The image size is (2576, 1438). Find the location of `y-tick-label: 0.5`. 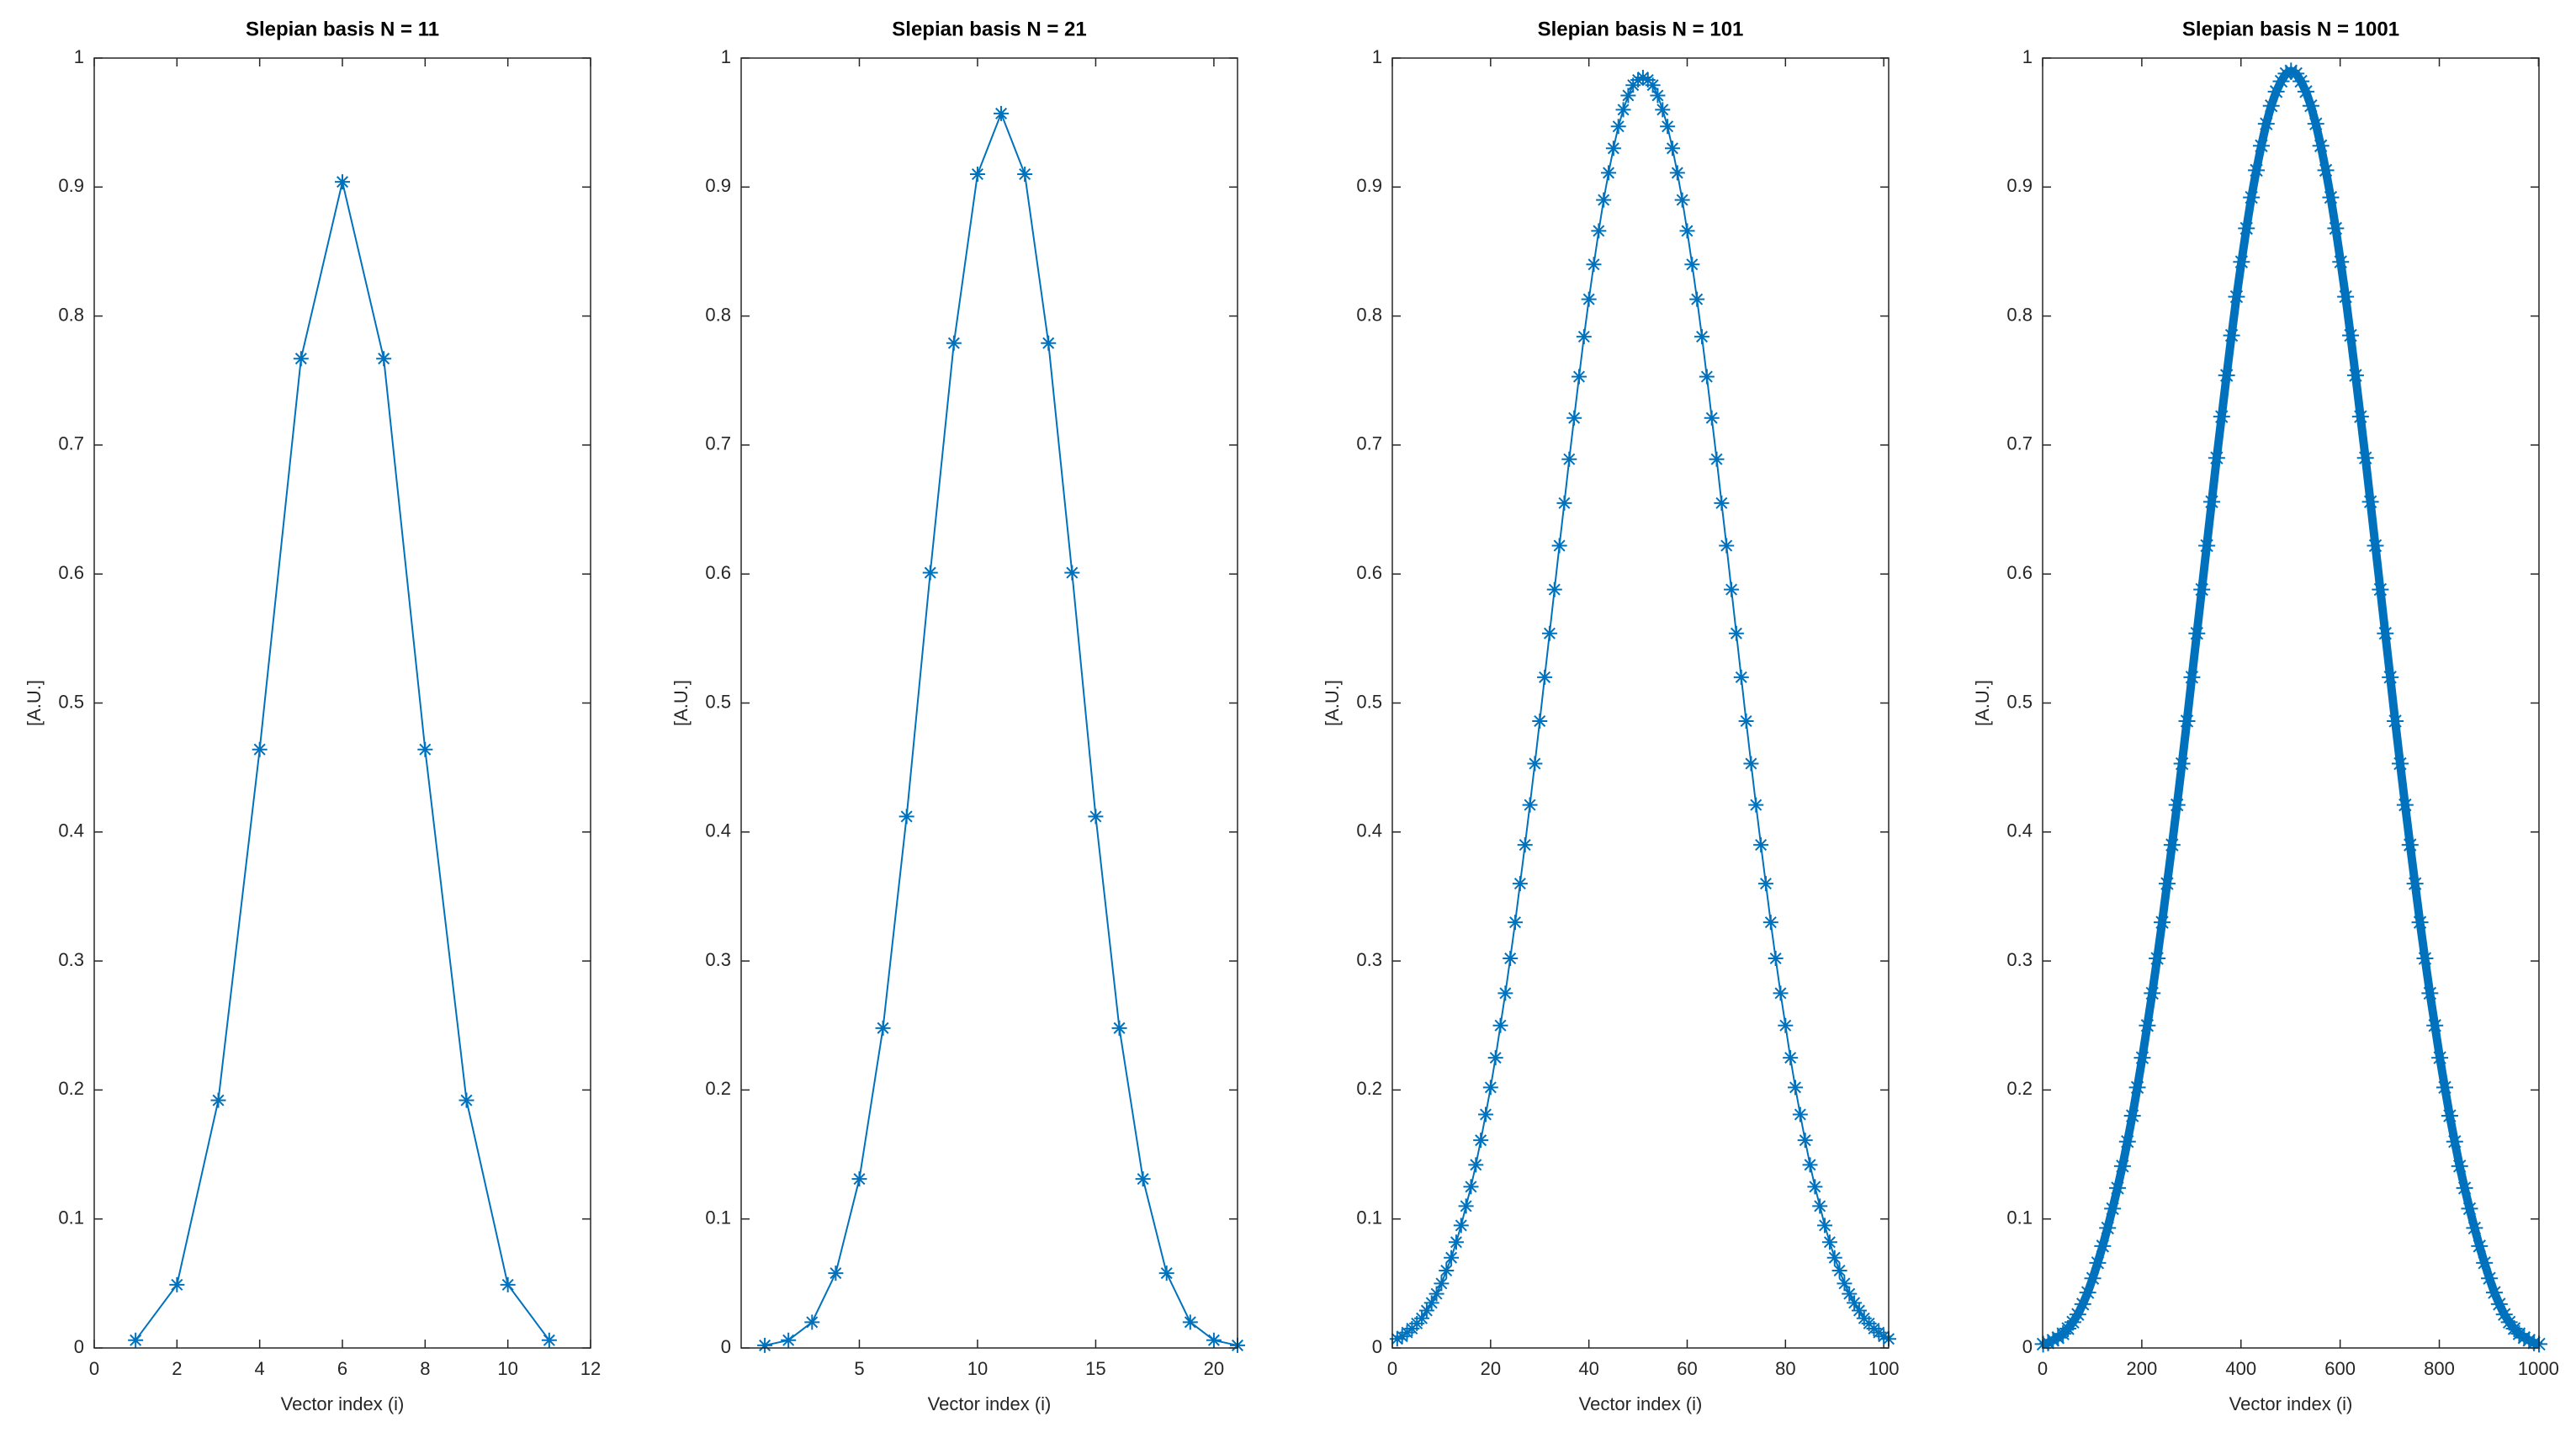

y-tick-label: 0.5 is located at coordinates (71, 701).